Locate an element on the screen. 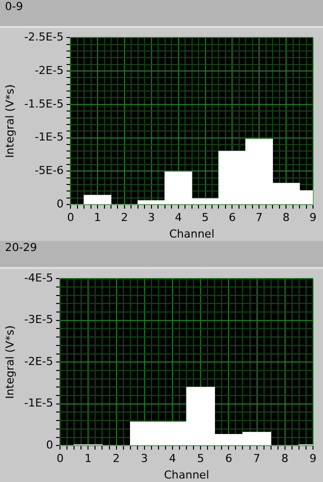 The height and width of the screenshot is (482, 323). y-tick-label: -4E-5 is located at coordinates (39, 277).